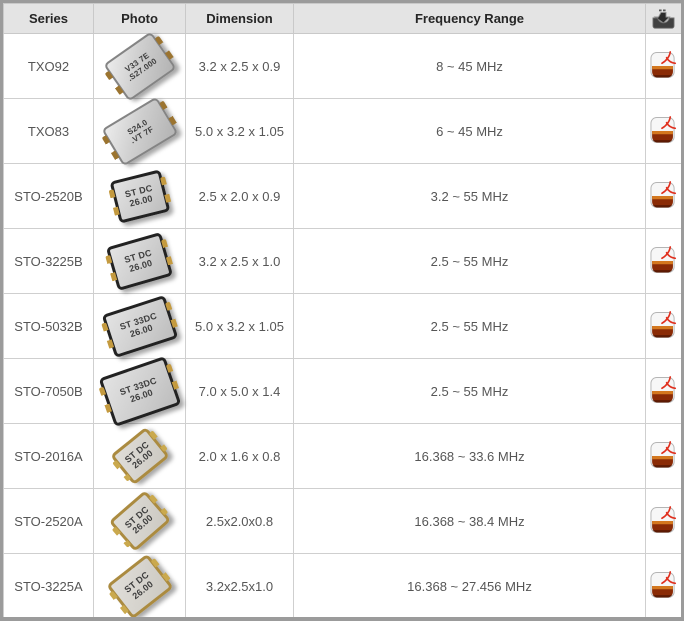 Image resolution: width=684 pixels, height=621 pixels. I want to click on col-header-photo: Photo, so click(139, 18).